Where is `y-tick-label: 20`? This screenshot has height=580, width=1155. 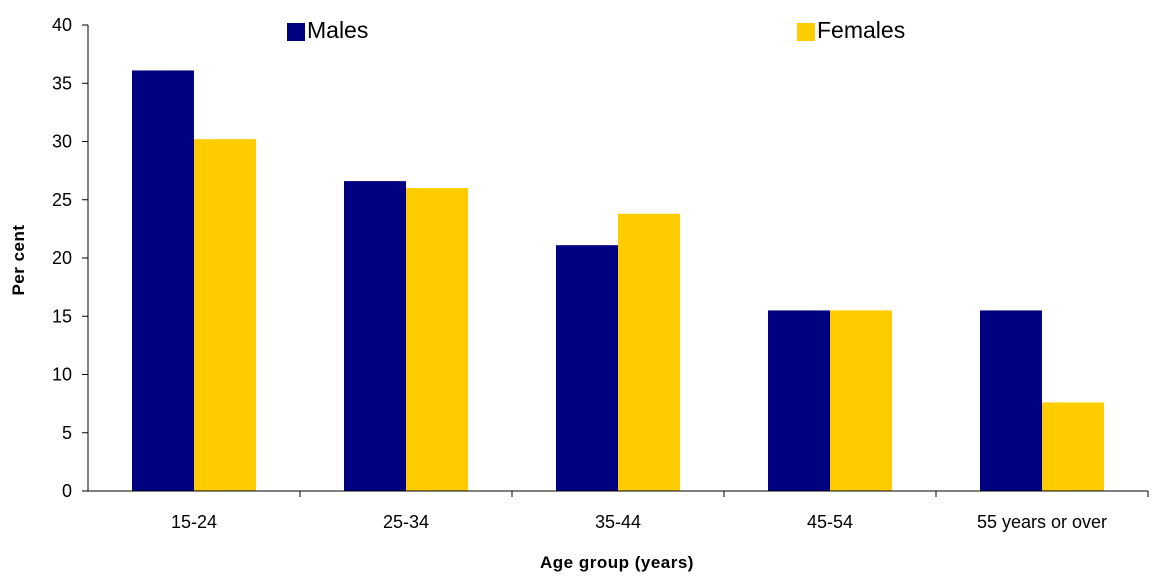
y-tick-label: 20 is located at coordinates (62, 258).